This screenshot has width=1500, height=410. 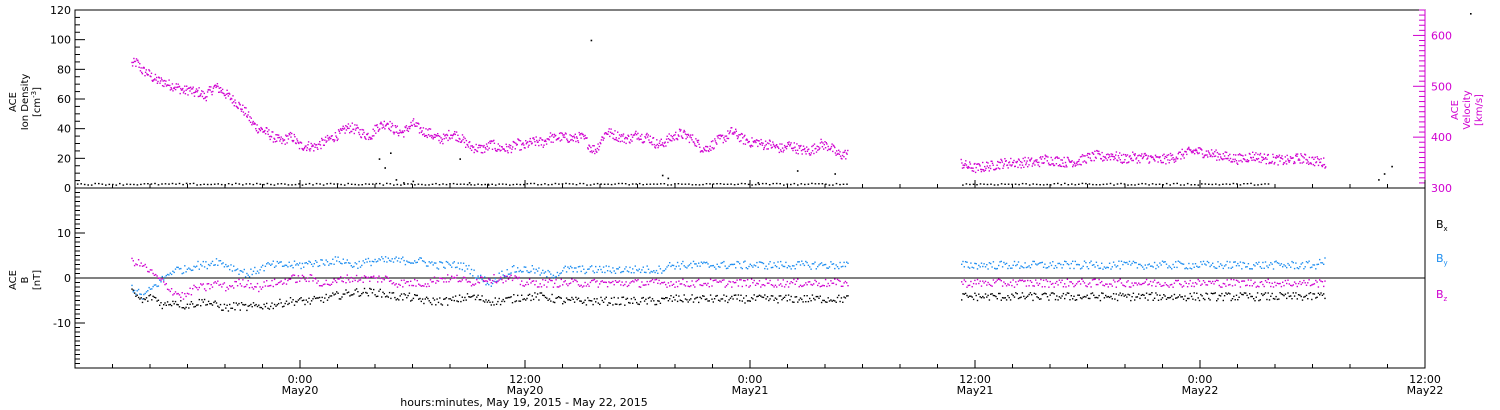 What do you see at coordinates (300, 379) in the screenshot?
I see `x-tick-label-time: 0:00` at bounding box center [300, 379].